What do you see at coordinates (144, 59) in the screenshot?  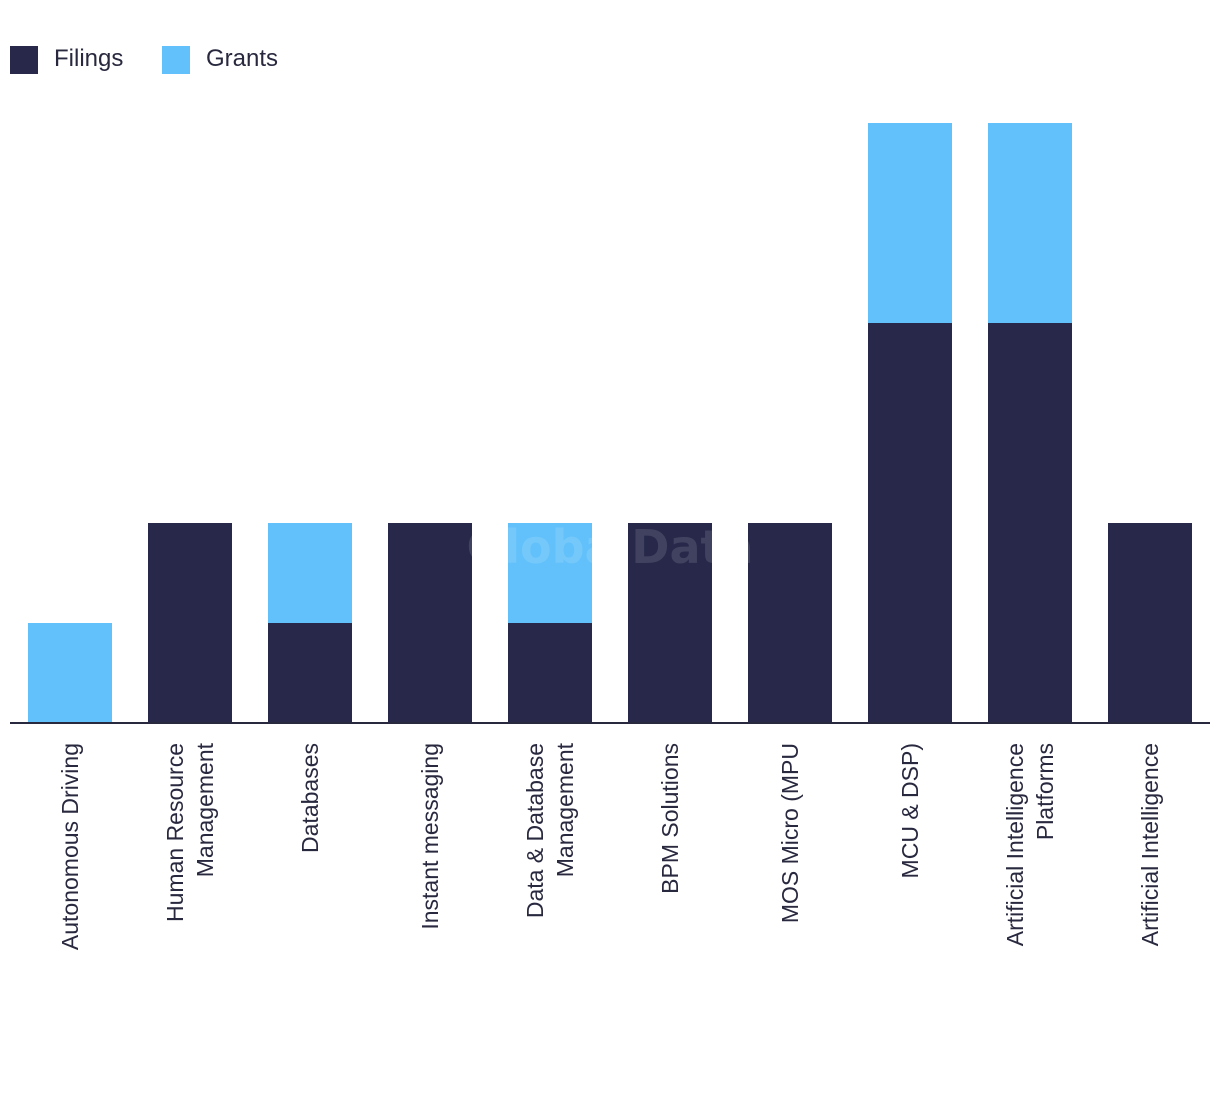 I see `legend: Filings Grants` at bounding box center [144, 59].